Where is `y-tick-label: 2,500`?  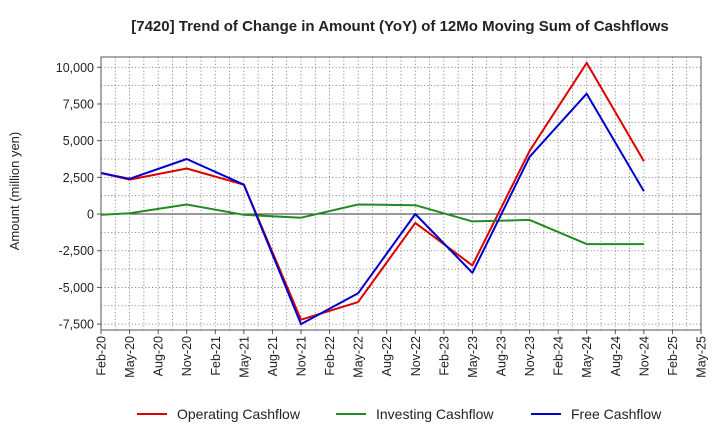 y-tick-label: 2,500 is located at coordinates (78, 178).